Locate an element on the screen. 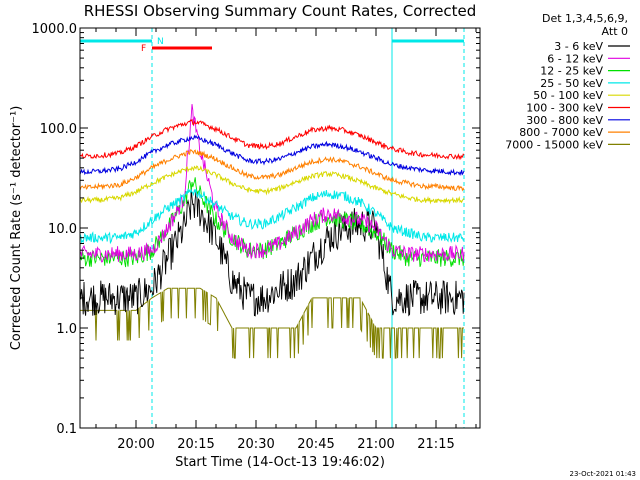  y-axis-label: Corrected Count Rate (s⁻¹ detector⁻¹) is located at coordinates (16, 228).